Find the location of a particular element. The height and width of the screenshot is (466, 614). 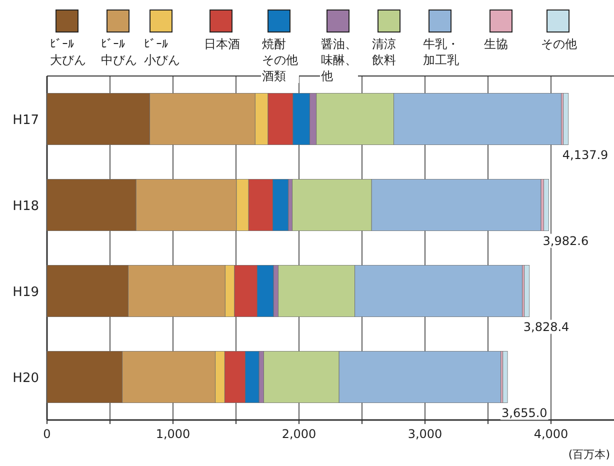

legend-label: 焼酎その他酒類 is located at coordinates (280, 60).